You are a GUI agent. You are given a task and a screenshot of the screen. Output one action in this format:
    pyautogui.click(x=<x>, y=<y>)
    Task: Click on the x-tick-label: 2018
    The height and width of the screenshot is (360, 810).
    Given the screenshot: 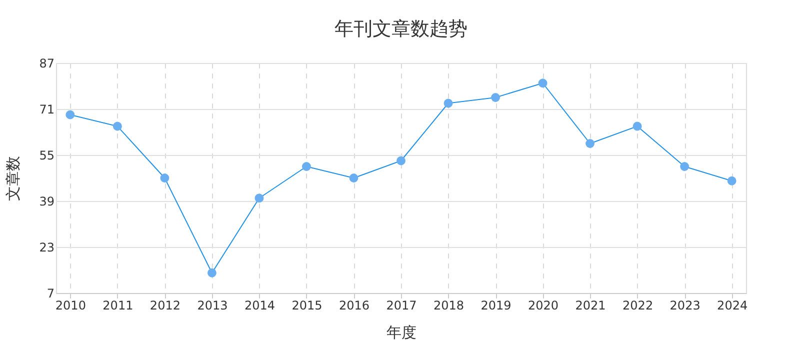 What is the action you would take?
    pyautogui.click(x=448, y=305)
    